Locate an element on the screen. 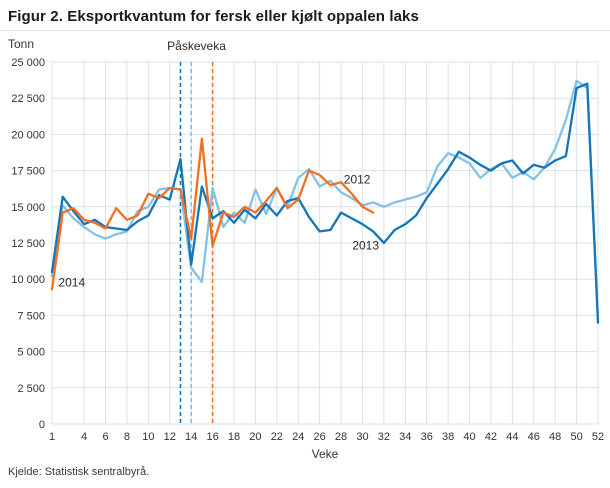 The width and height of the screenshot is (610, 488). x-tick-label: 12 is located at coordinates (170, 437).